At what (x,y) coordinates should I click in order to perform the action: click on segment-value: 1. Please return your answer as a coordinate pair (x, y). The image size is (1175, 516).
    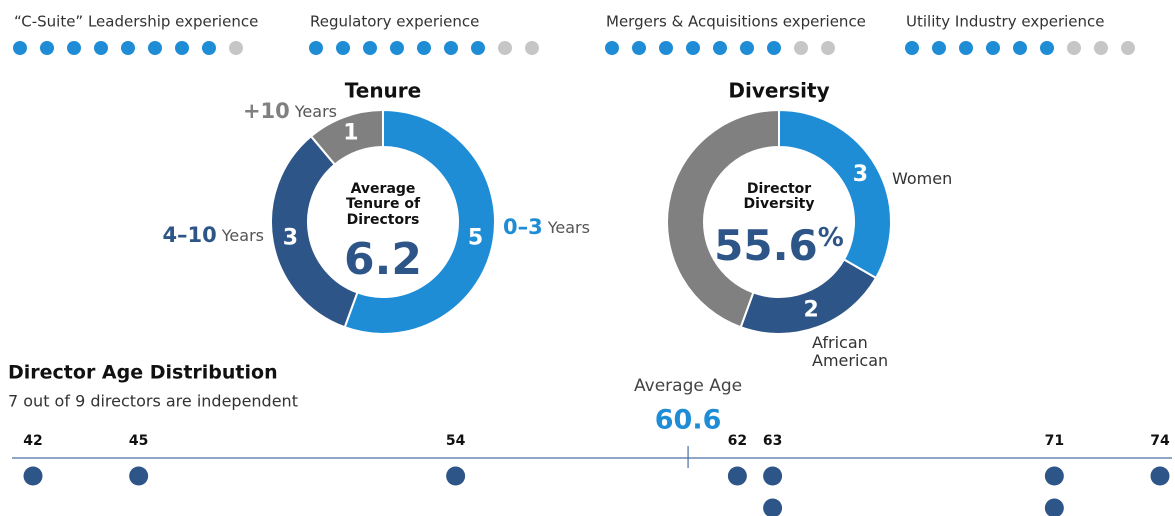
    Looking at the image, I should click on (350, 133).